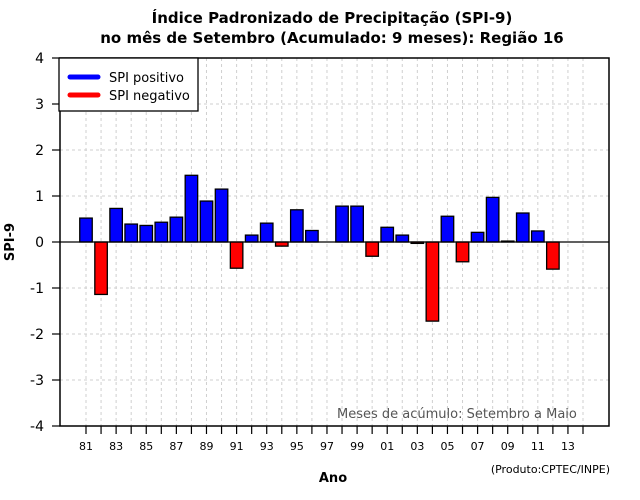 The image size is (640, 500). What do you see at coordinates (387, 446) in the screenshot?
I see `x-tick-label: 01` at bounding box center [387, 446].